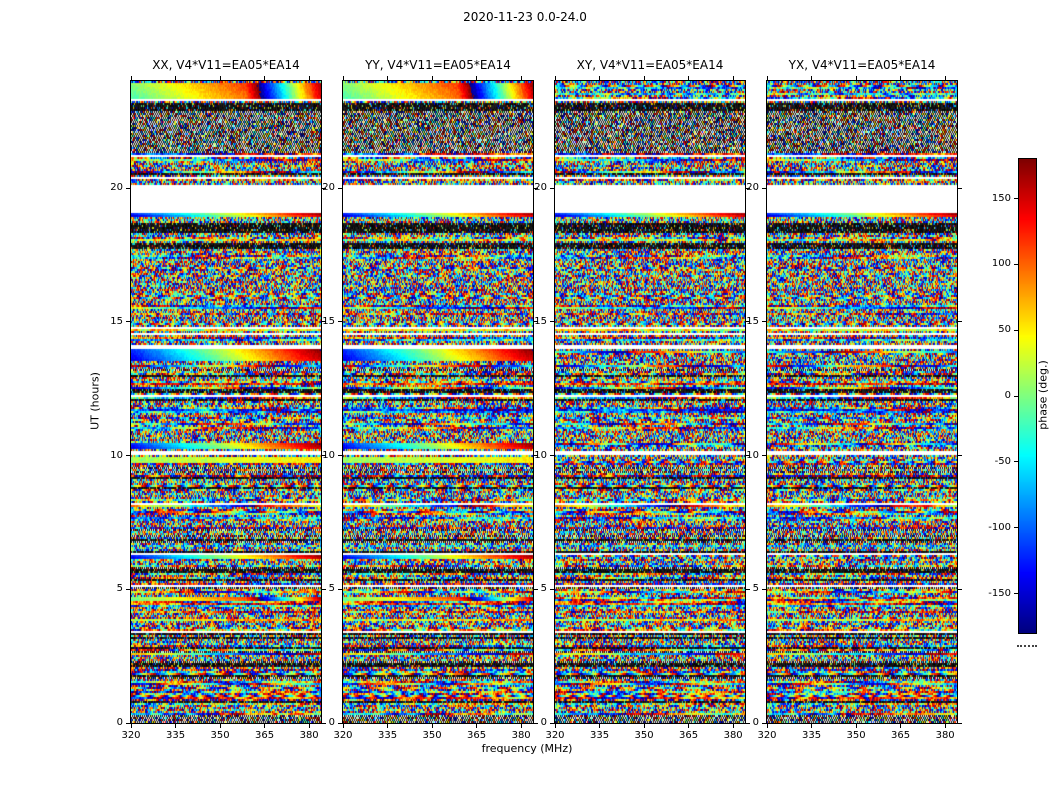 This screenshot has width=1050, height=800. I want to click on colorbar-extend-dotted, so click(1027, 646).